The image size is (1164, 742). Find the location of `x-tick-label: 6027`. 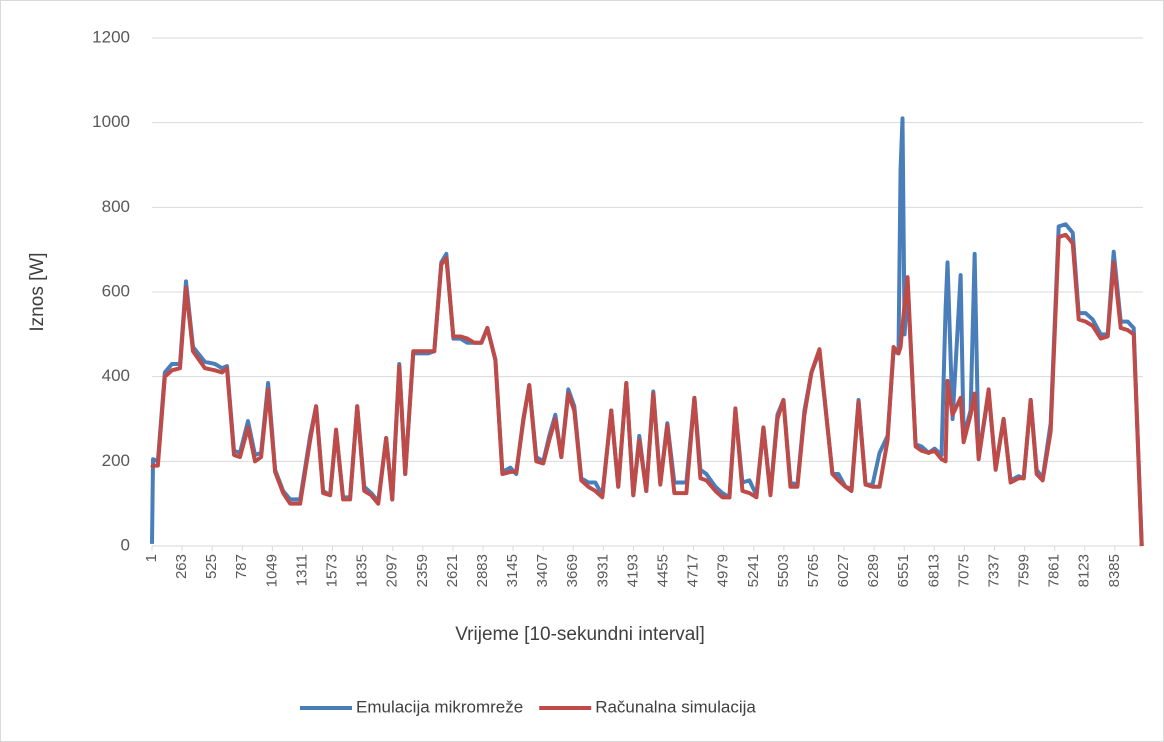

x-tick-label: 6027 is located at coordinates (843, 570).